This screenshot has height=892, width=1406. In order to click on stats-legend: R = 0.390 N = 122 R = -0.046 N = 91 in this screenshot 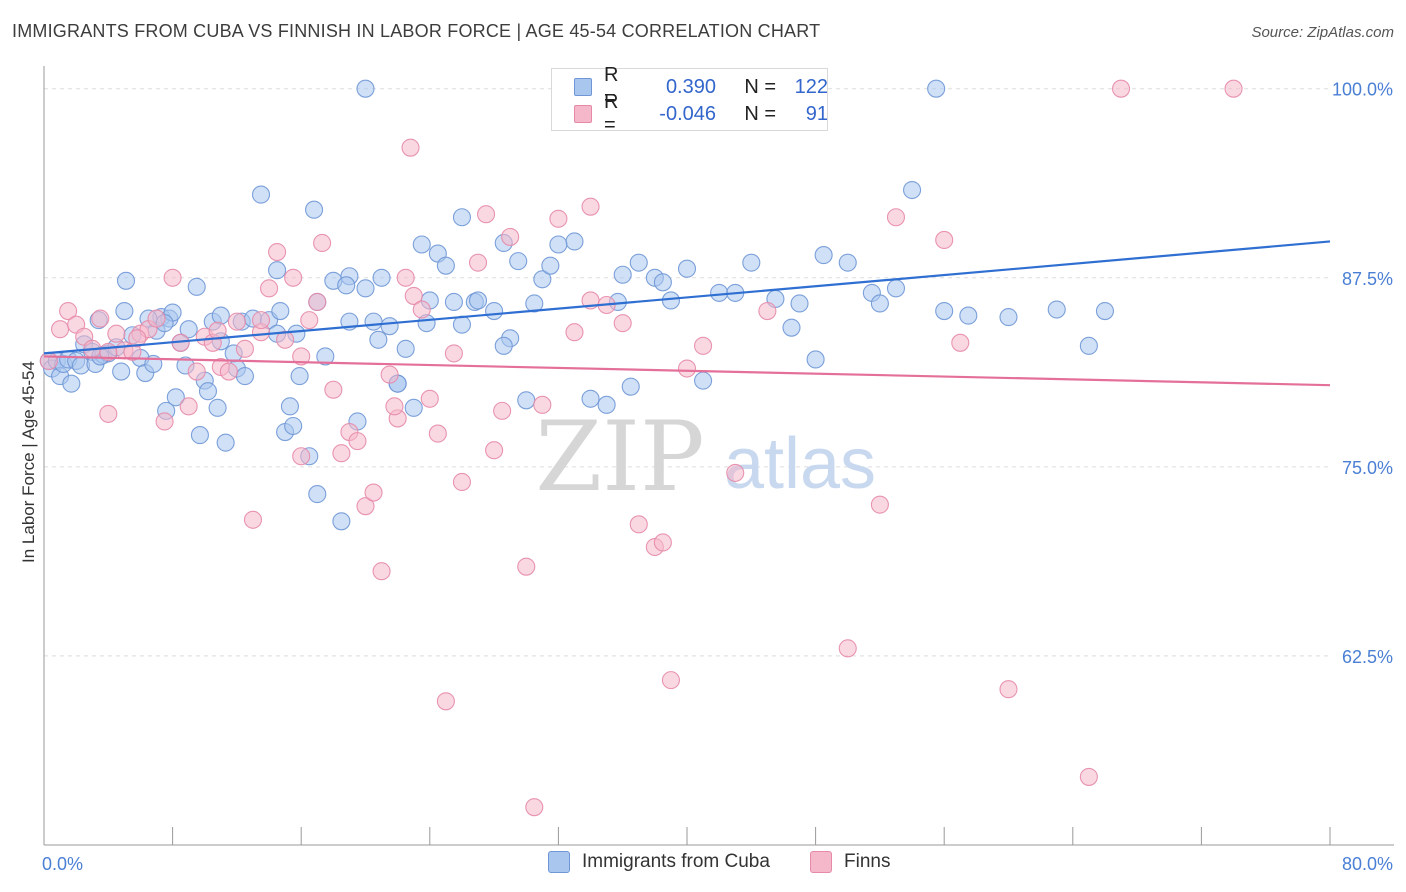, I will do `click(689, 100)`.